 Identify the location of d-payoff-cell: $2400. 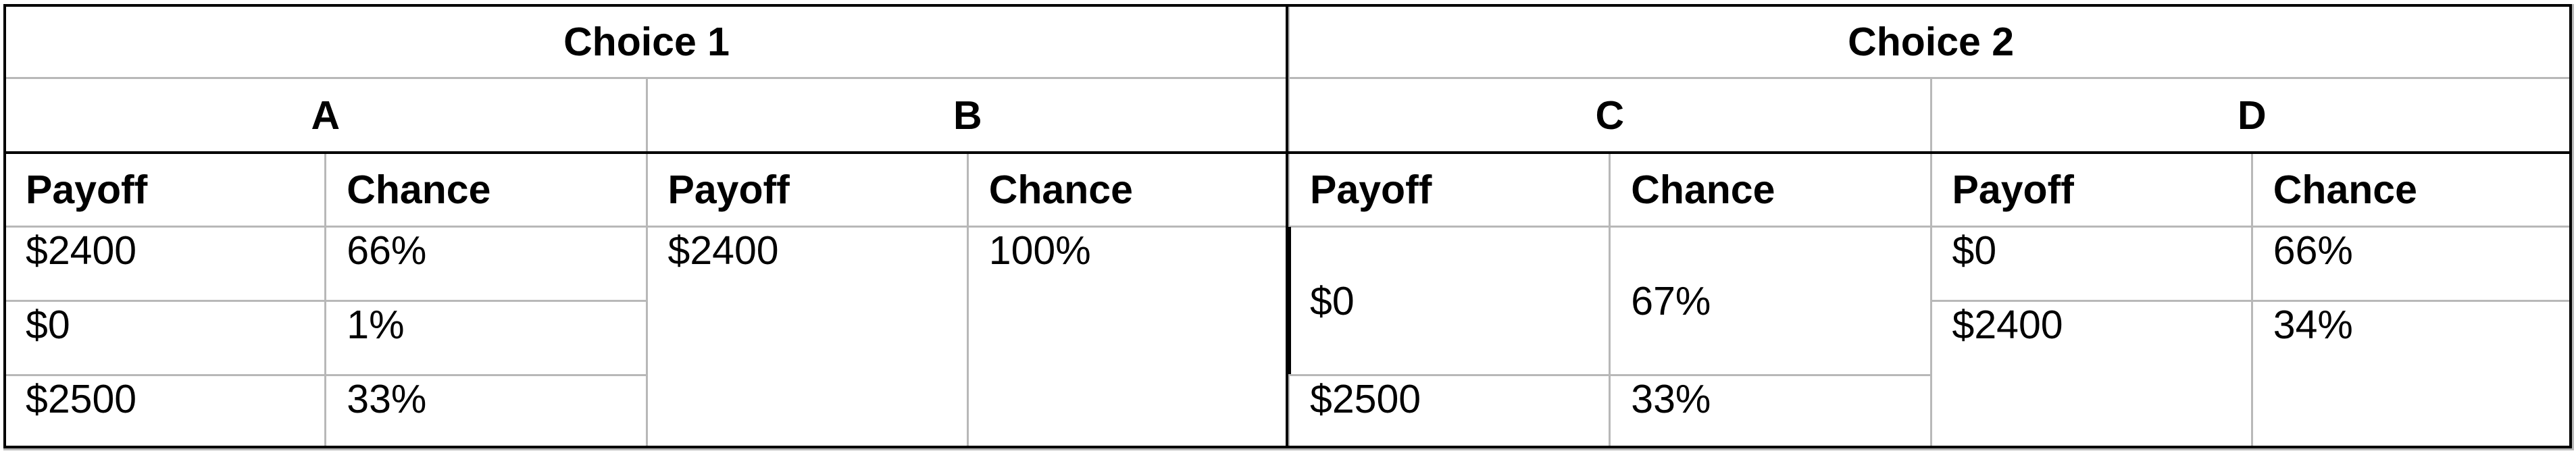
(2091, 375).